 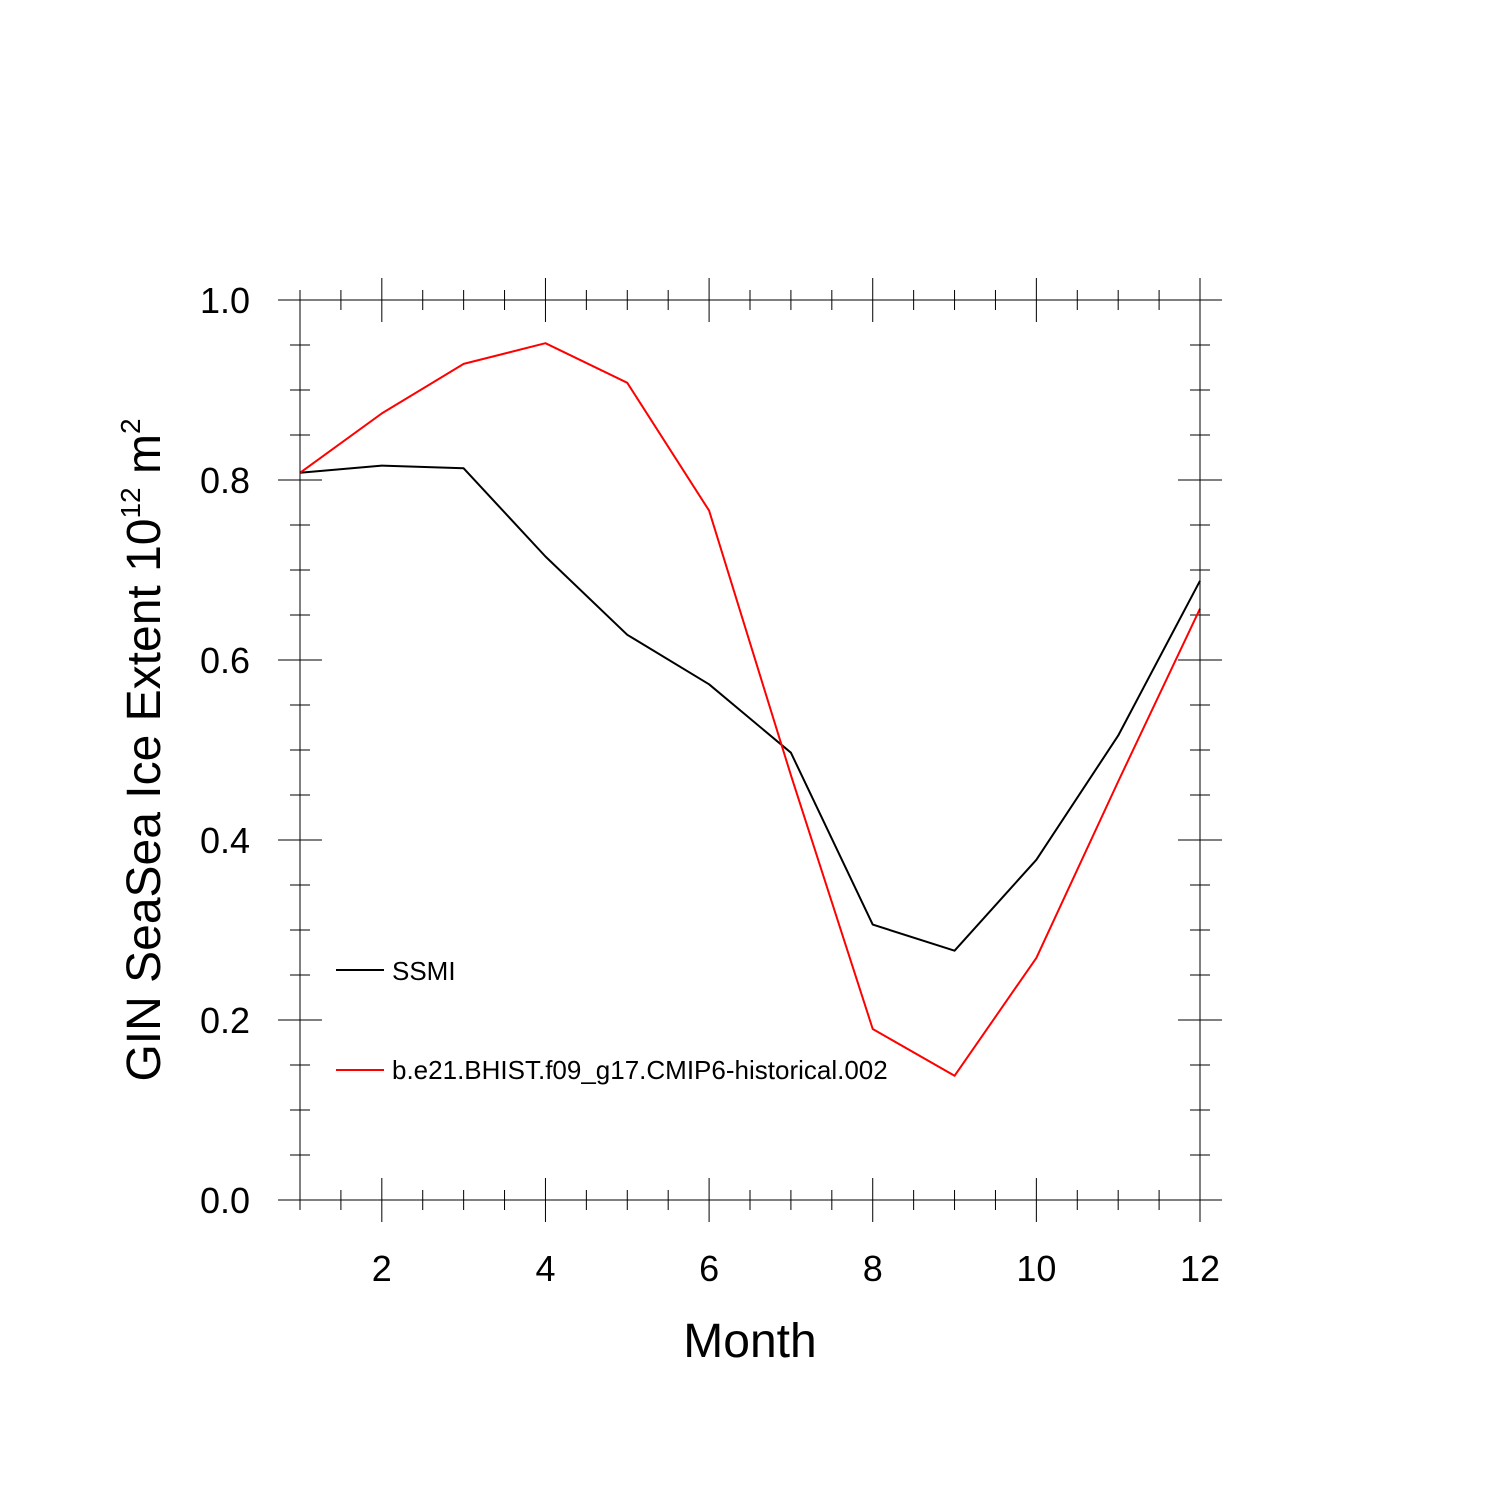 What do you see at coordinates (424, 971) in the screenshot?
I see `legend-label-ssmi: SSMI` at bounding box center [424, 971].